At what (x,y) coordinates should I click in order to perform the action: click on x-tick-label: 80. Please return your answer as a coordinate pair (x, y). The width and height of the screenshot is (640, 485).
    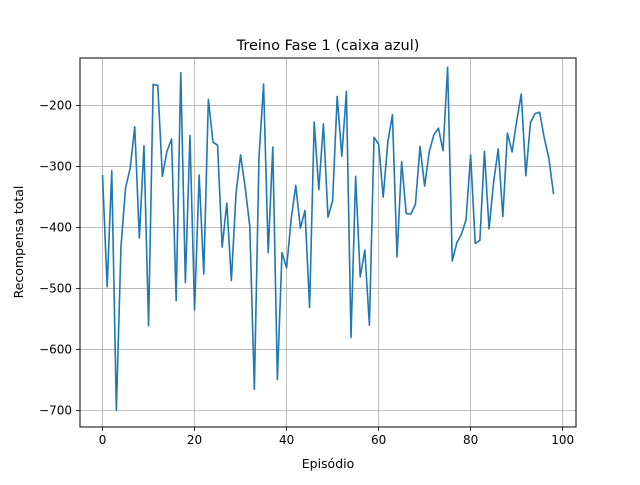
    Looking at the image, I should click on (470, 440).